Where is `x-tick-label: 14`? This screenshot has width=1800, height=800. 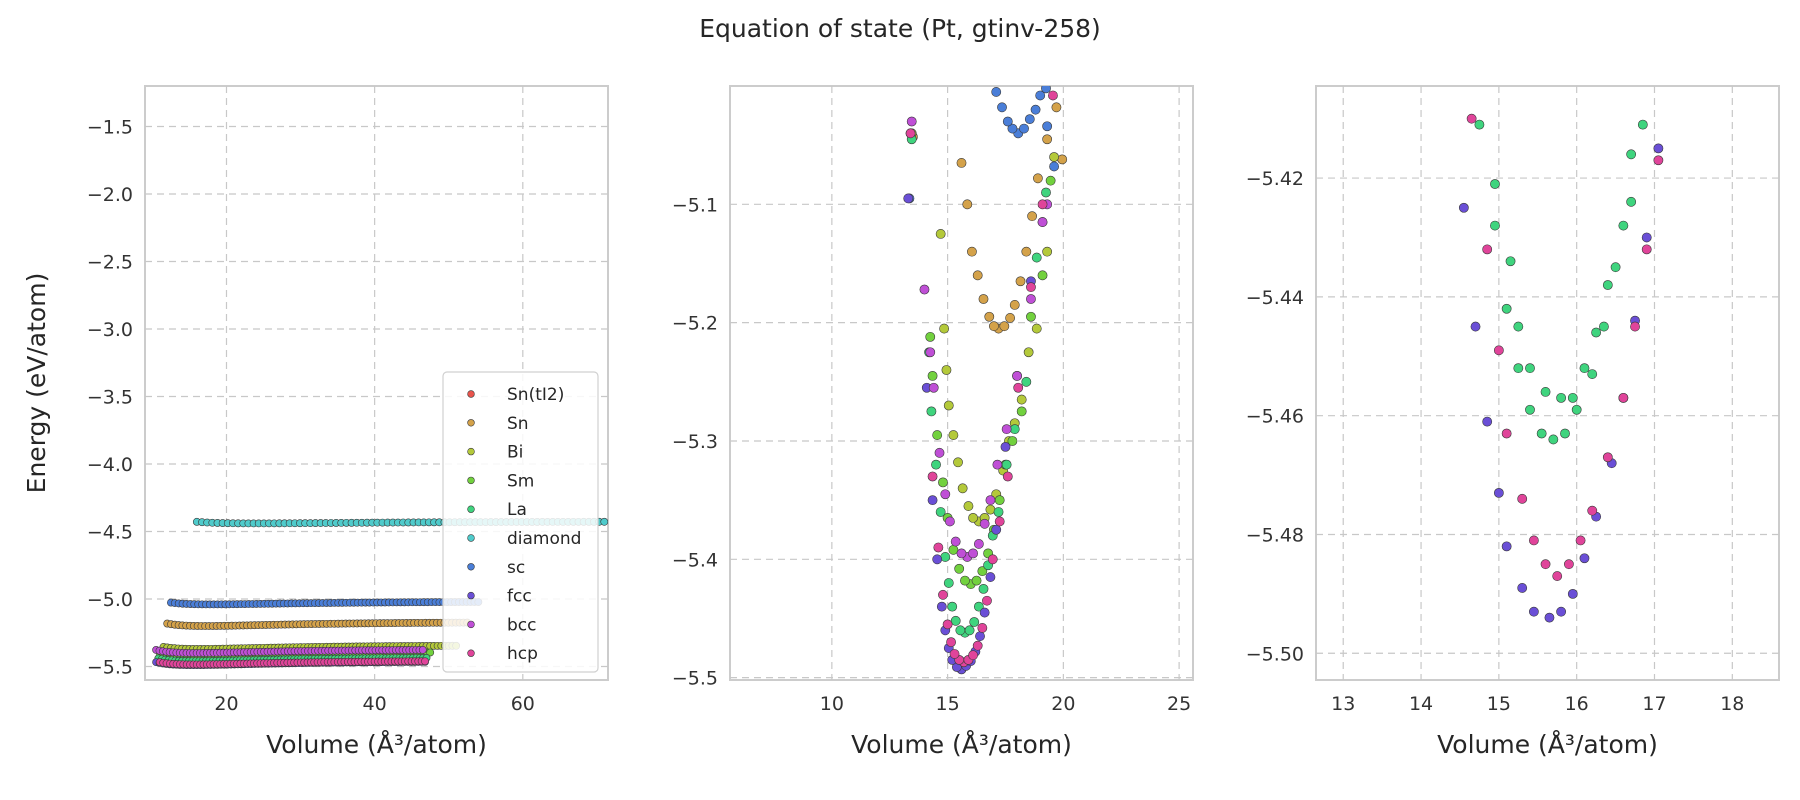 x-tick-label: 14 is located at coordinates (1421, 704).